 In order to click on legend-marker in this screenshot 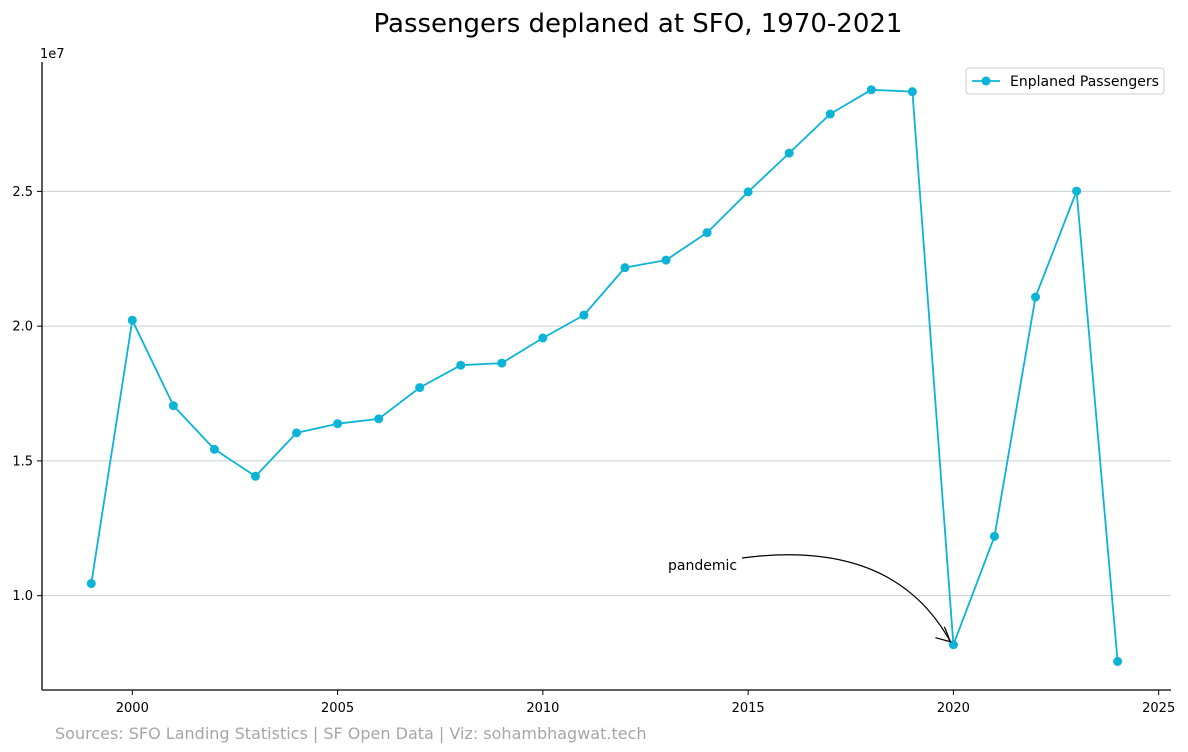, I will do `click(986, 81)`.